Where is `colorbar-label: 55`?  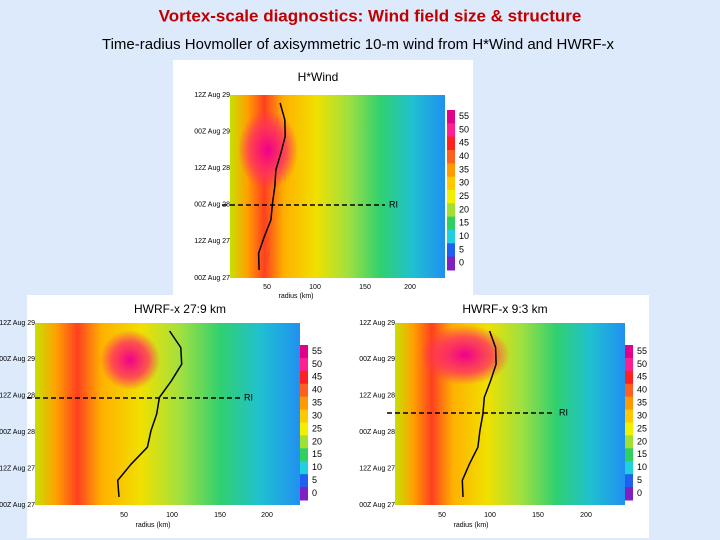
colorbar-label: 55 is located at coordinates (464, 116).